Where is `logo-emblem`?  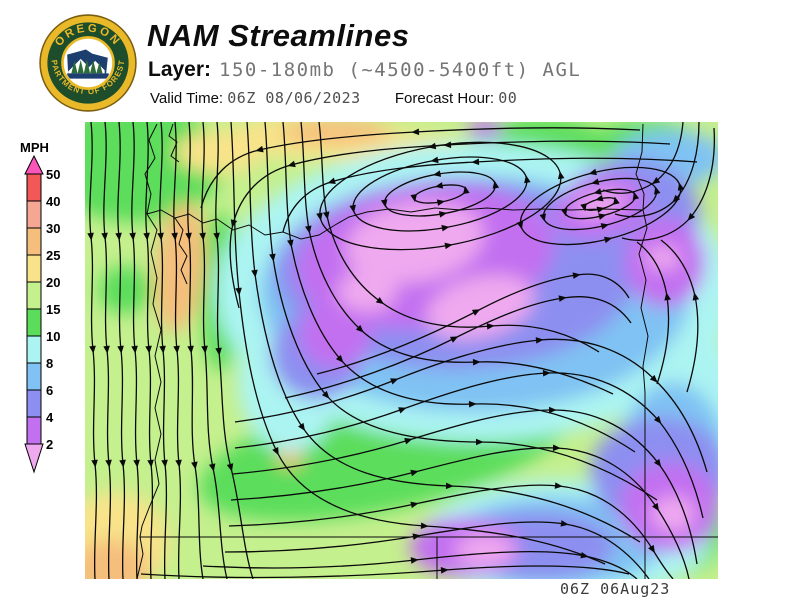 logo-emblem is located at coordinates (88, 64).